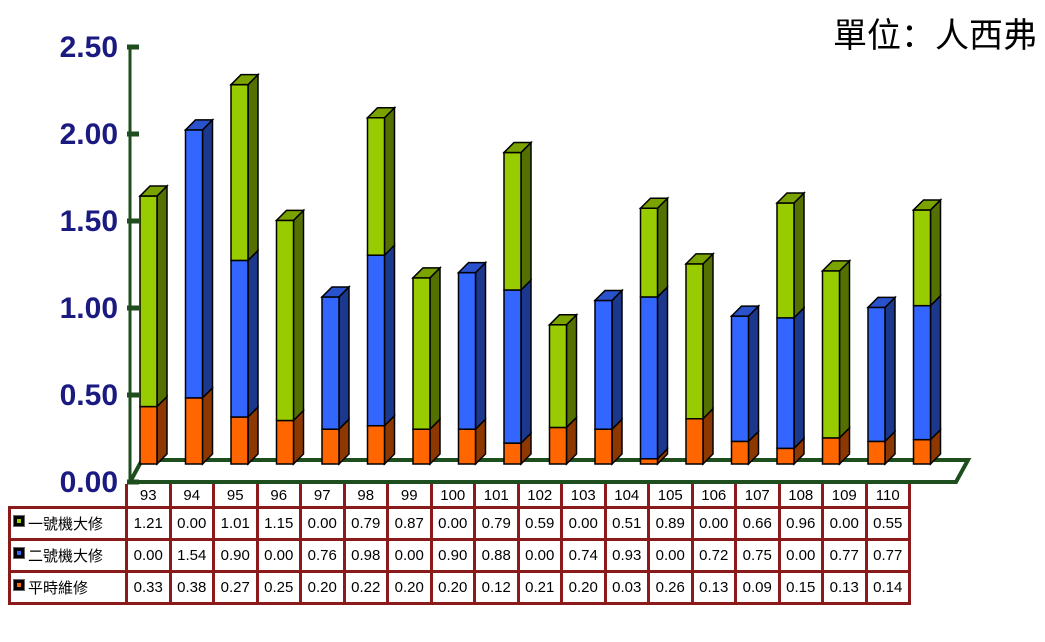 The height and width of the screenshot is (642, 1045). I want to click on data-cell: 0.33, so click(148, 587).